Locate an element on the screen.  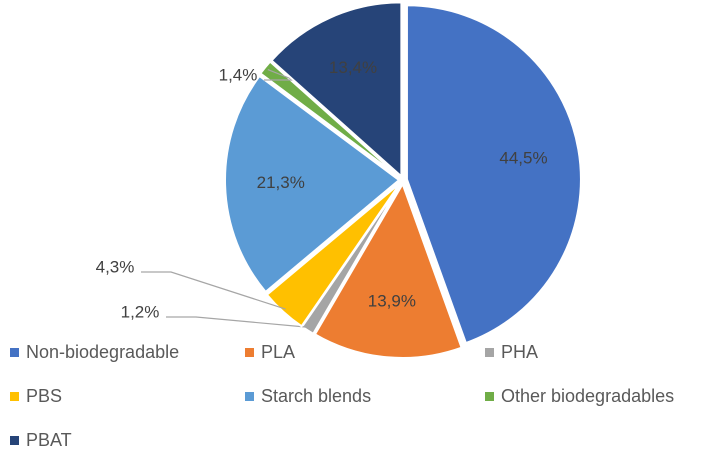
legend-label: Other biodegradables is located at coordinates (587, 396).